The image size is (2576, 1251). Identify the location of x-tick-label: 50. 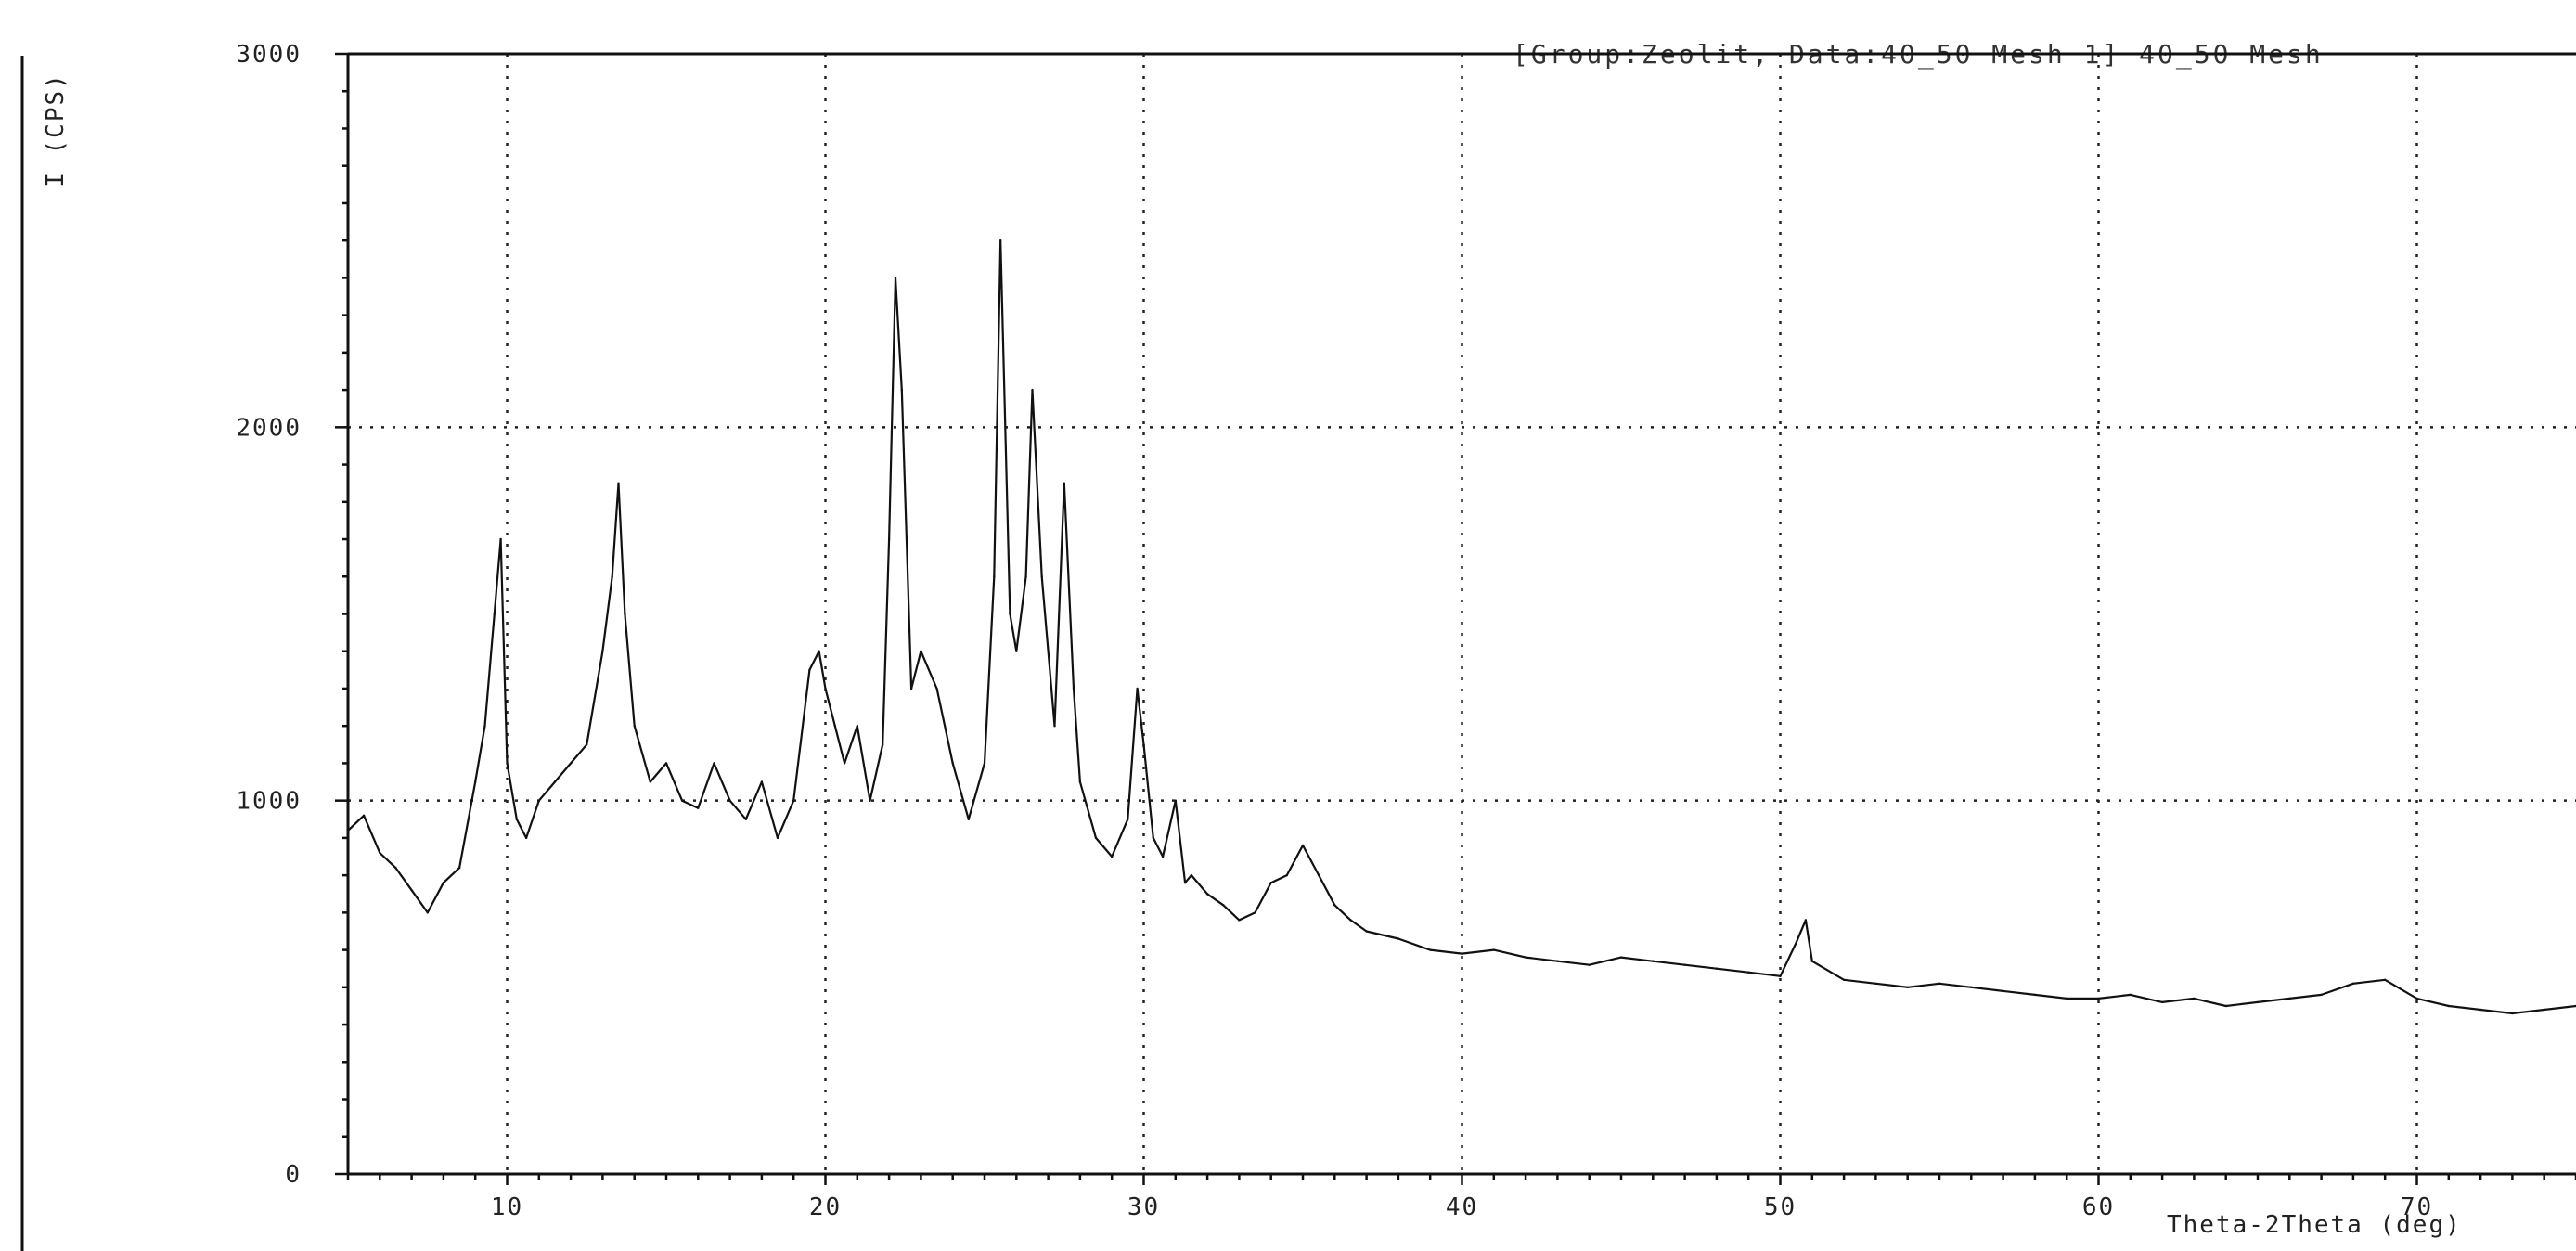
(1780, 1207).